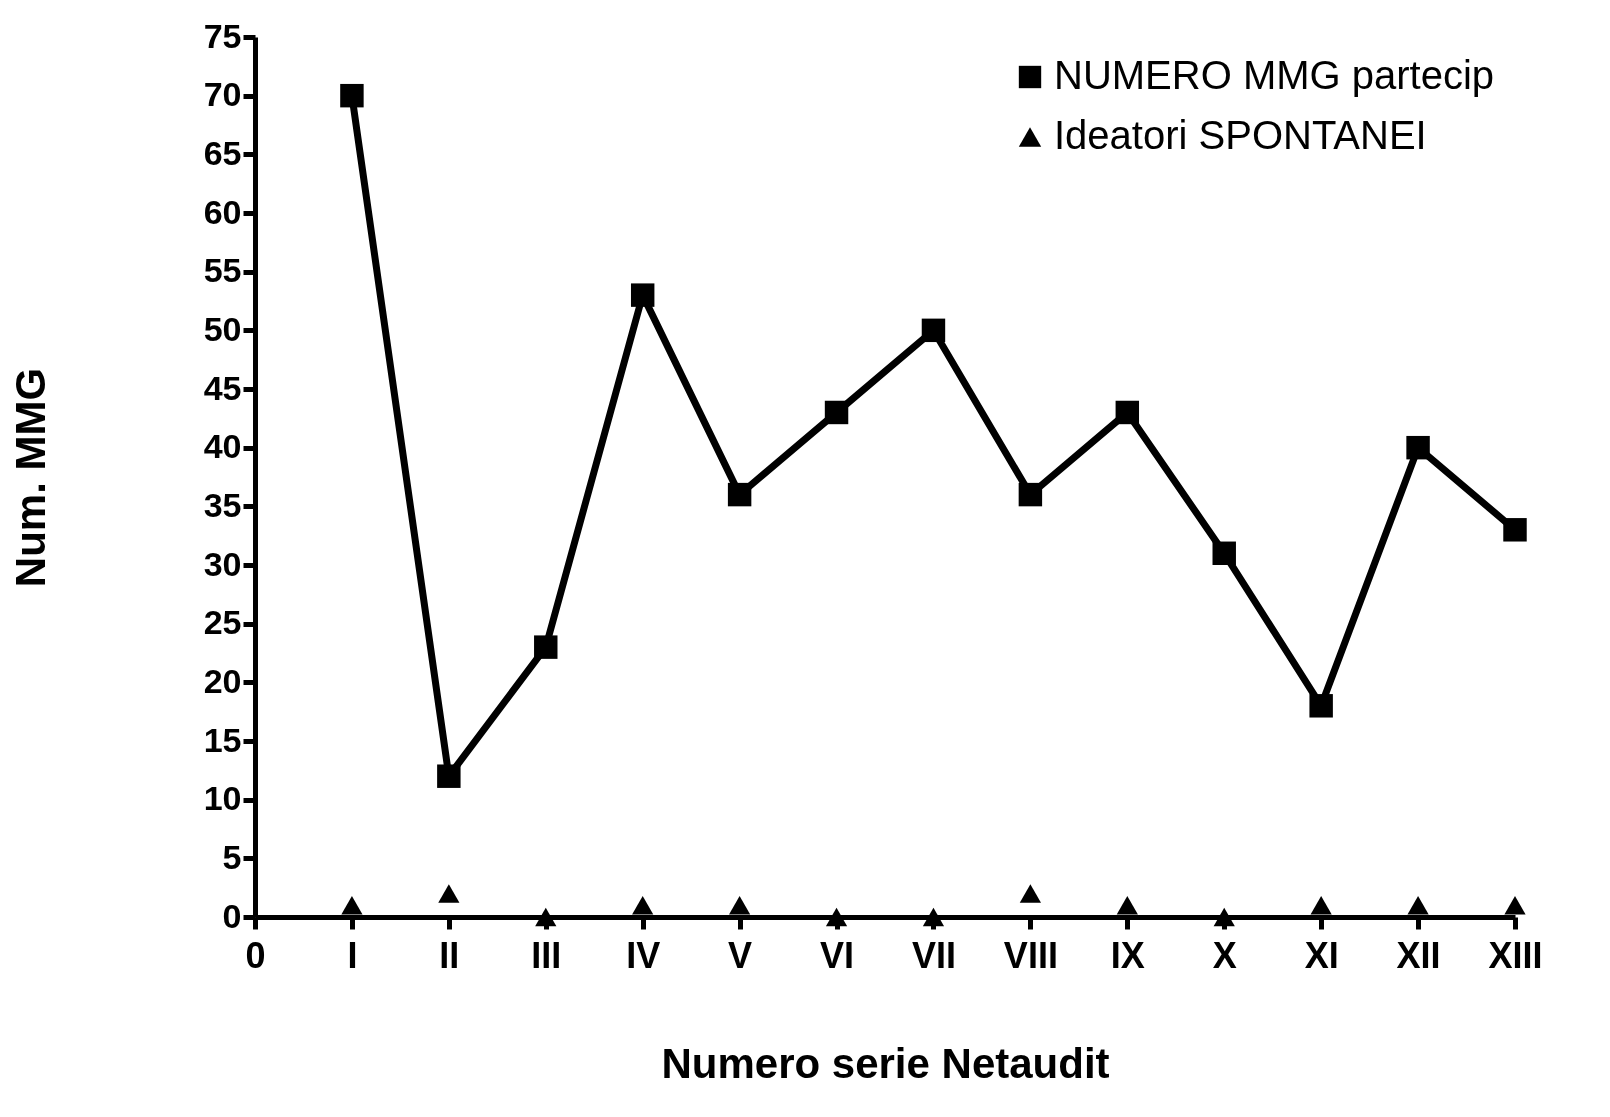  Describe the element at coordinates (1418, 955) in the screenshot. I see `x-tick-label: XII` at that location.